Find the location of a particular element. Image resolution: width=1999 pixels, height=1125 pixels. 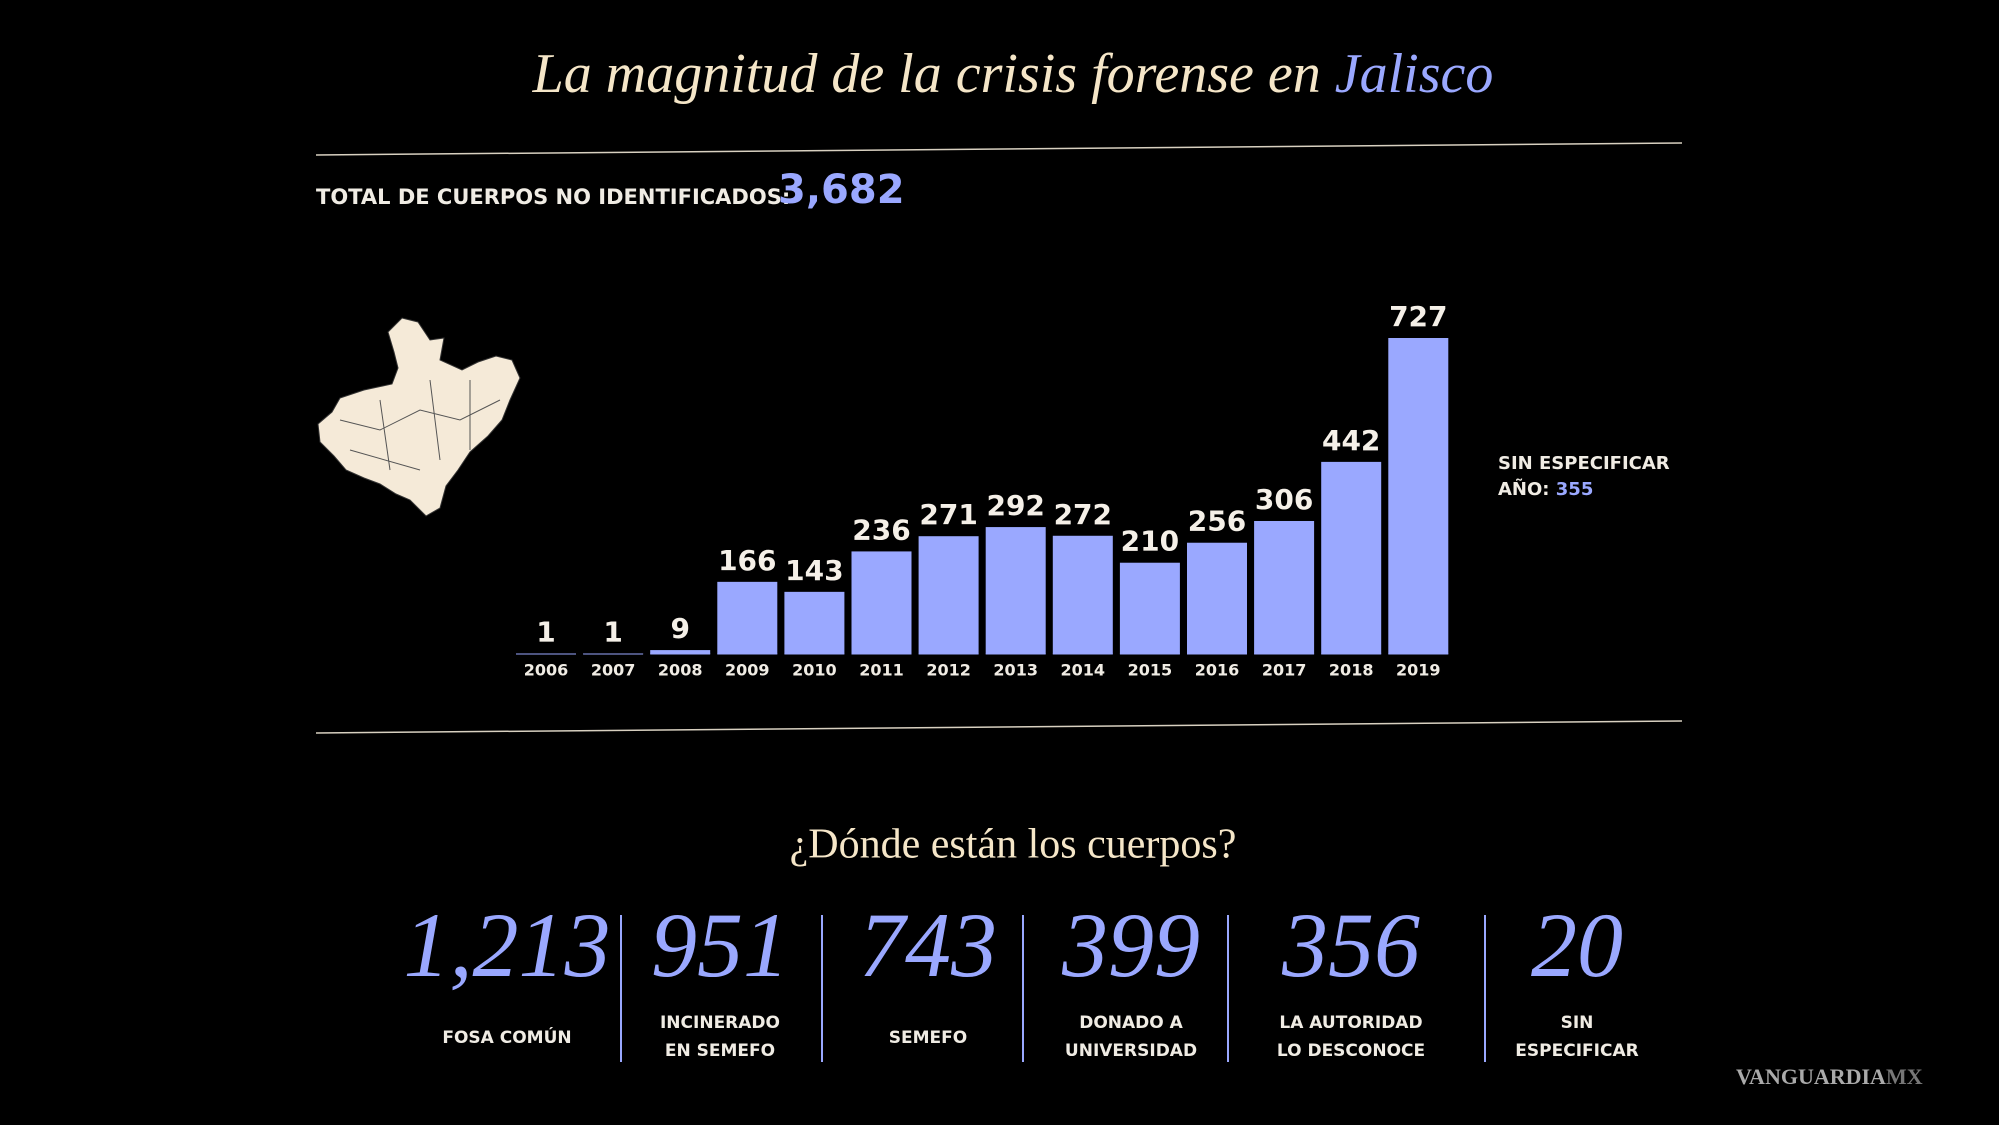

location-value: 951 is located at coordinates (720, 945).